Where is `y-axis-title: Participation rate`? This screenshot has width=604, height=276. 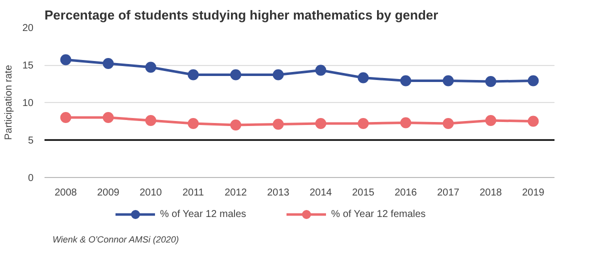 y-axis-title: Participation rate is located at coordinates (8, 102).